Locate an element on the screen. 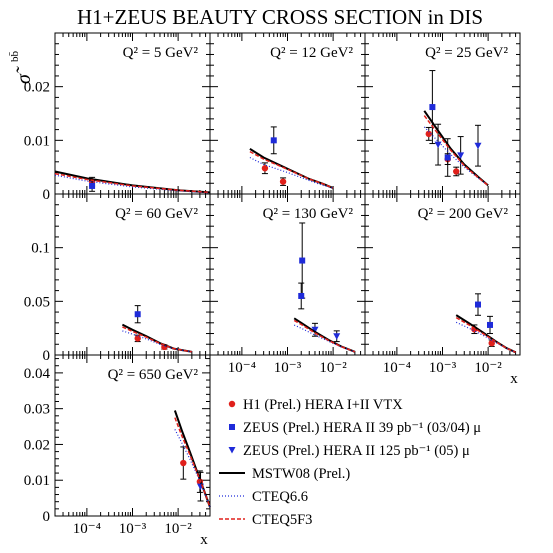  legend-label: MSTW08 (Prel.) is located at coordinates (301, 474).